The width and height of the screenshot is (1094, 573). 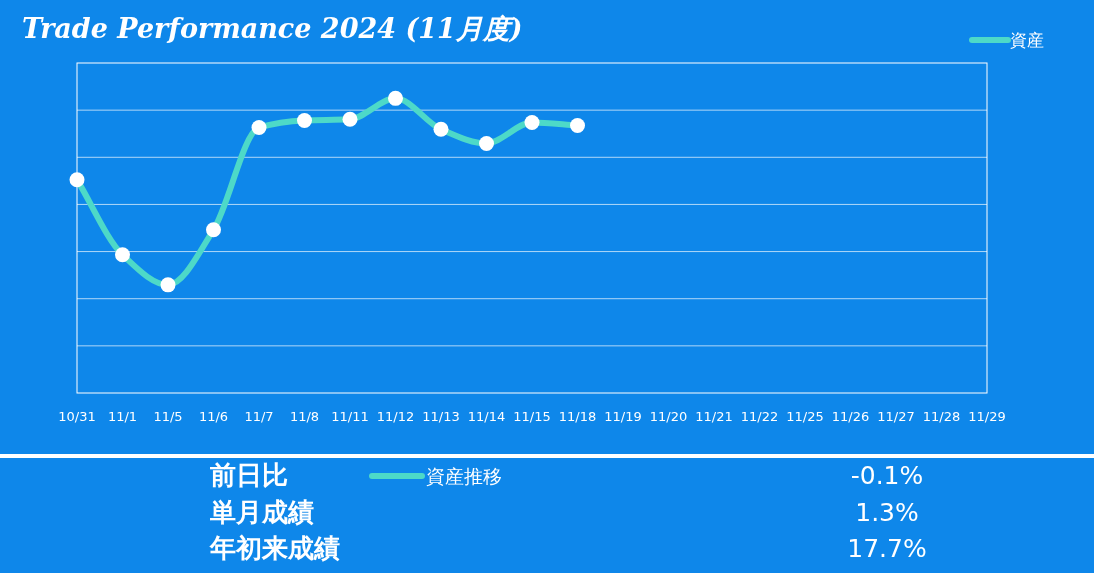 What do you see at coordinates (532, 416) in the screenshot?
I see `x-tick: 11/15` at bounding box center [532, 416].